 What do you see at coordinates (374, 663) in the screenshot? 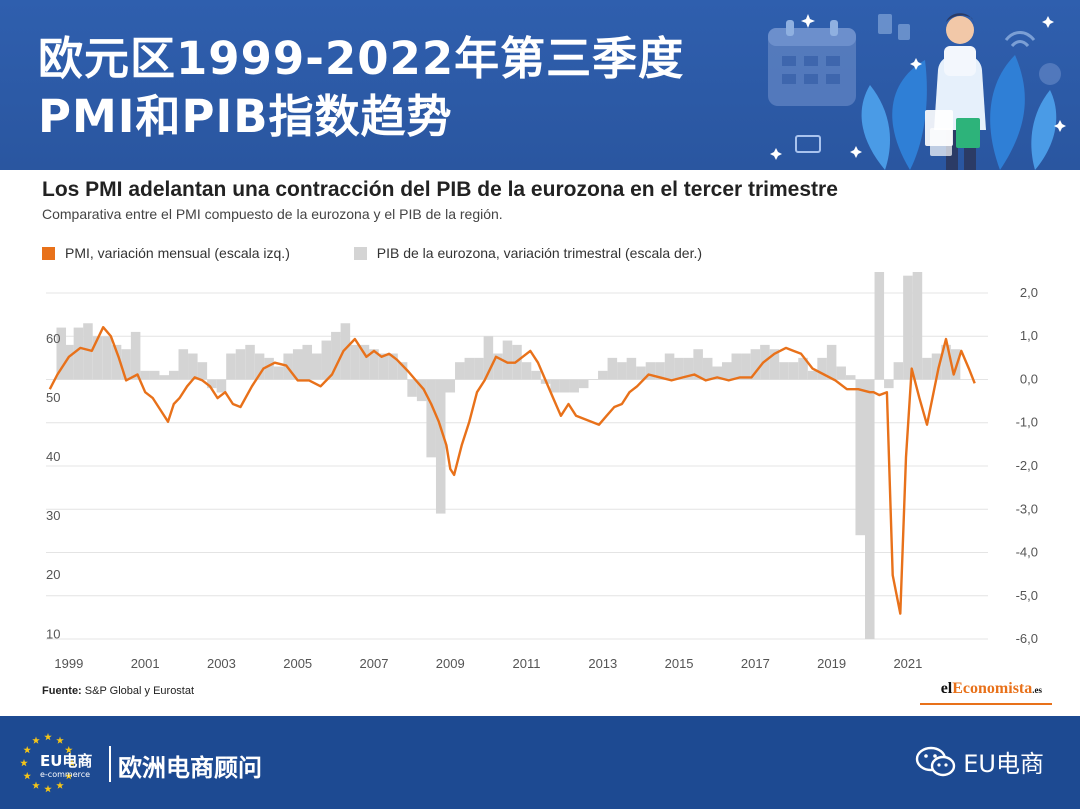
I see `x-tick-label: 2007` at bounding box center [374, 663].